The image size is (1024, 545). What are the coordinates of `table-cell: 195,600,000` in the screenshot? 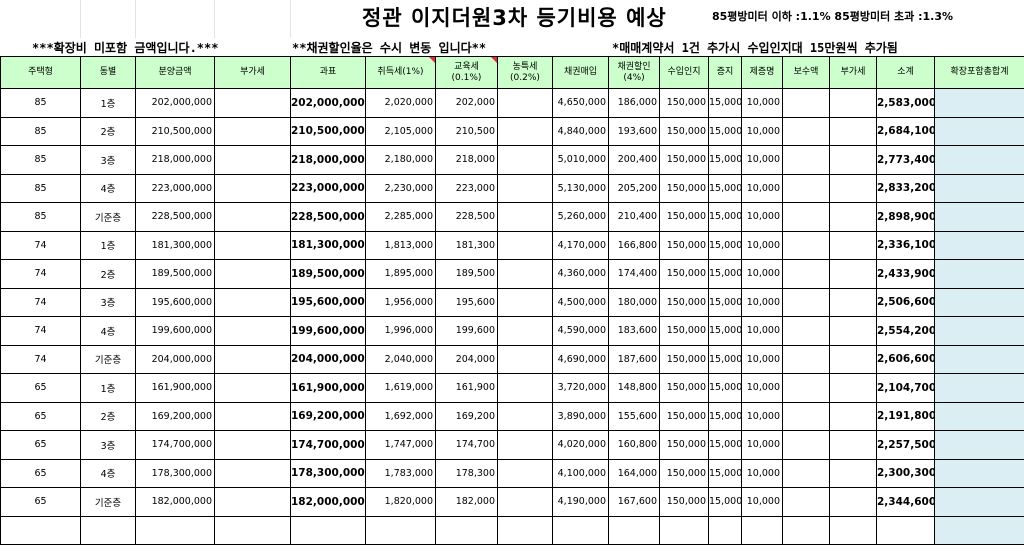 It's located at (175, 302).